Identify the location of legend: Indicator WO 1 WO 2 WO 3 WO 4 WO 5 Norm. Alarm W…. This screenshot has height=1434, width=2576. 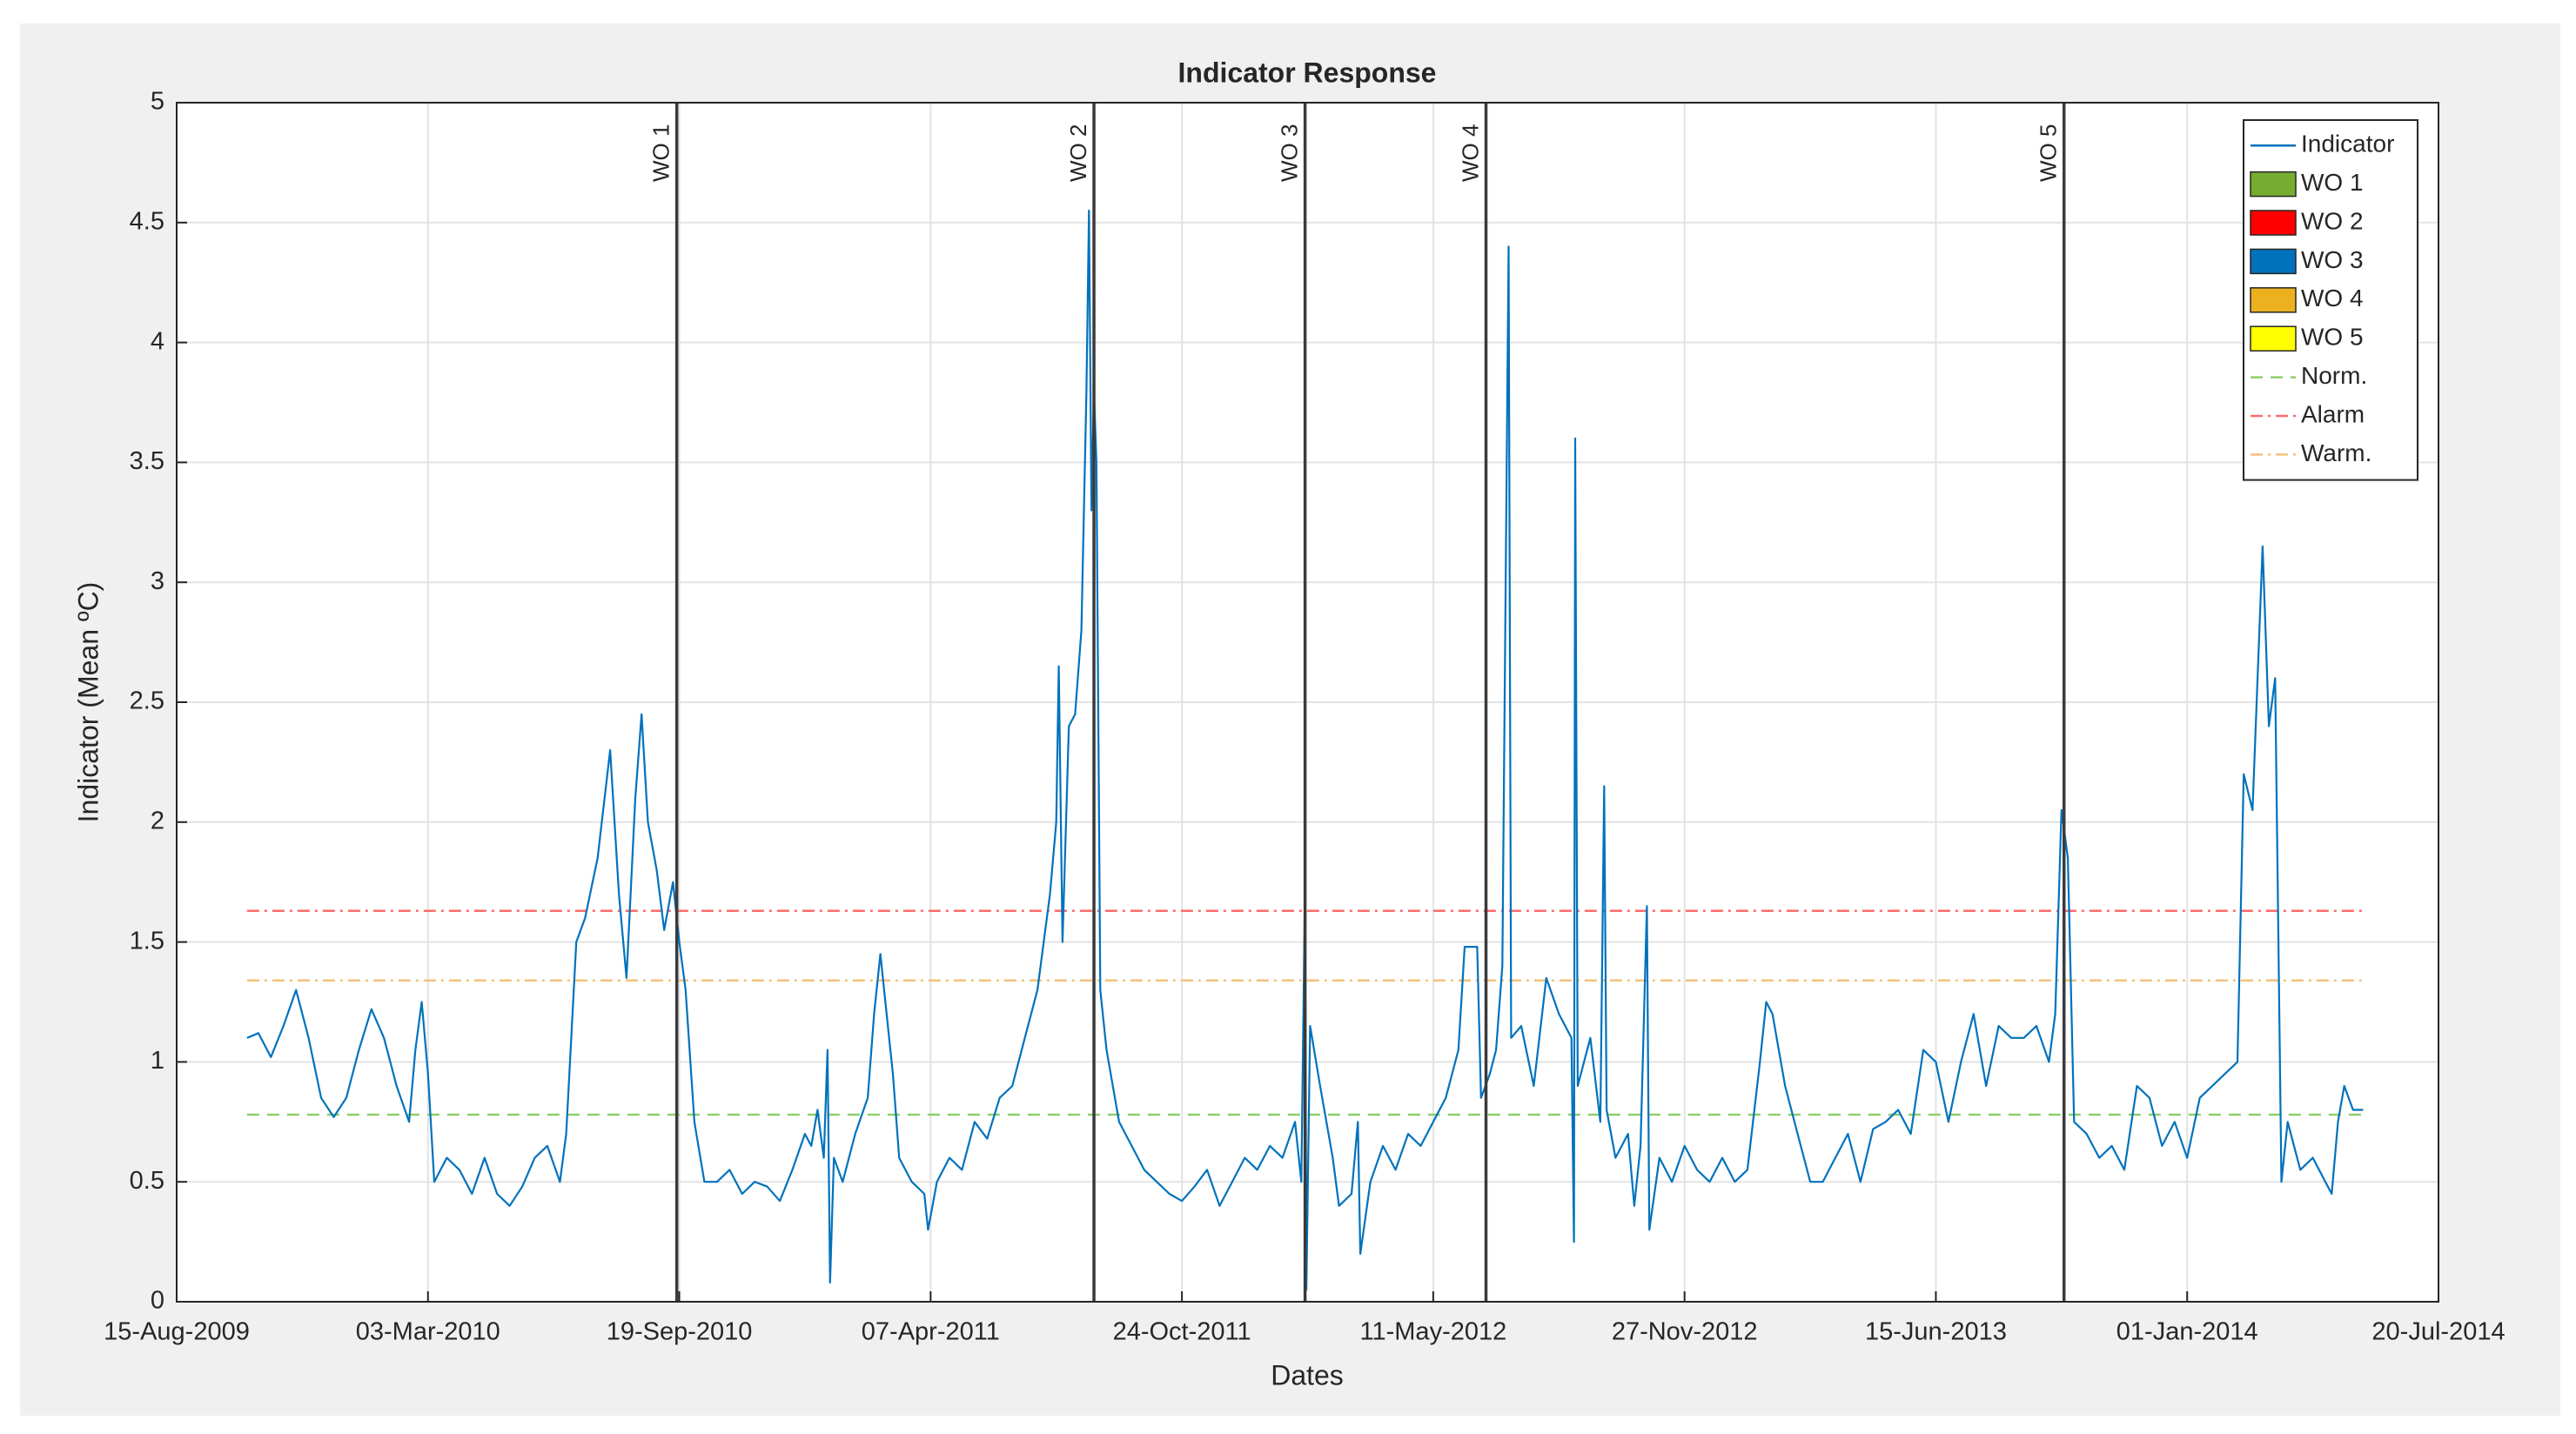
(2331, 300).